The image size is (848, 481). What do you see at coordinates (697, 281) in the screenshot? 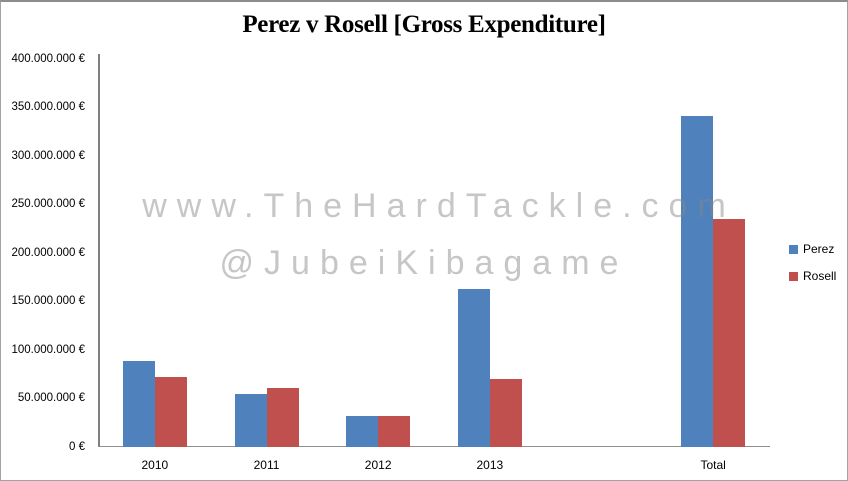
I see `bar-perez-total` at bounding box center [697, 281].